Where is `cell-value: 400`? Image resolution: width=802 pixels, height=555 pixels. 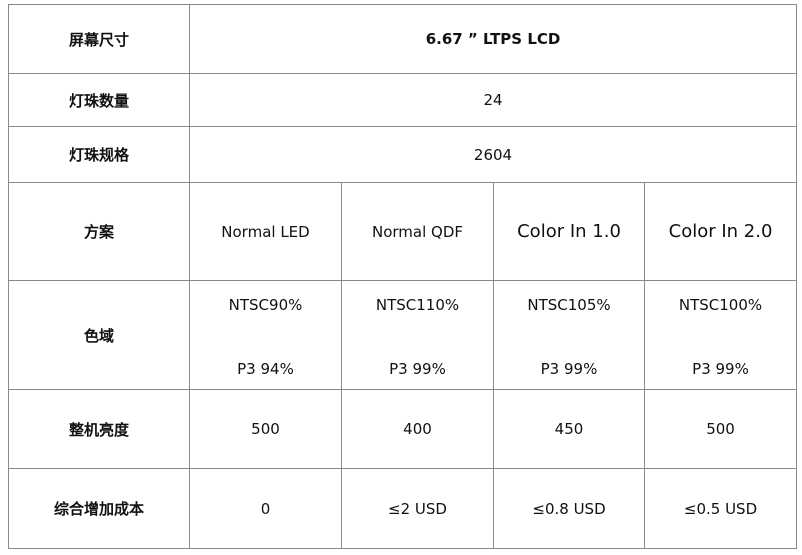 cell-value: 400 is located at coordinates (417, 429).